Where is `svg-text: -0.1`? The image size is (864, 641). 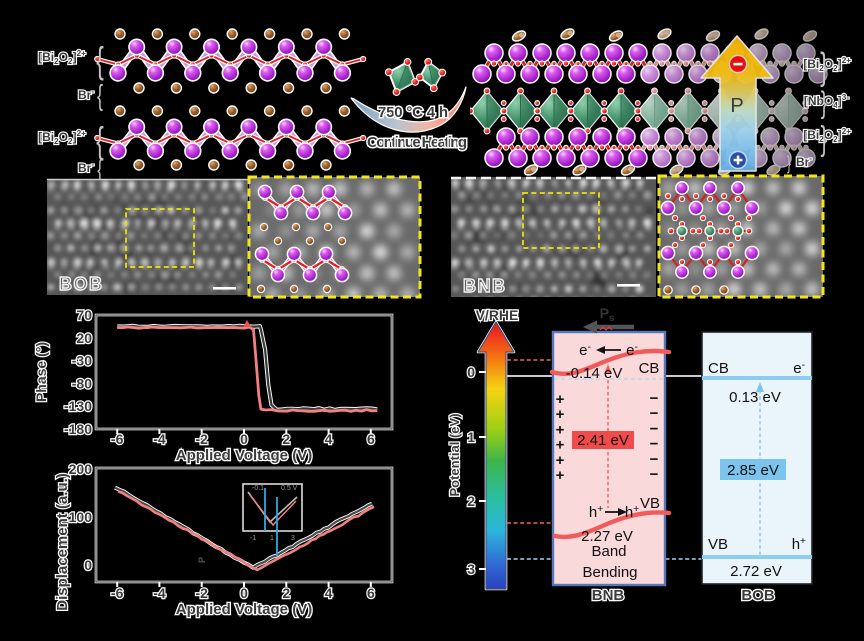 svg-text: -0.1 is located at coordinates (258, 488).